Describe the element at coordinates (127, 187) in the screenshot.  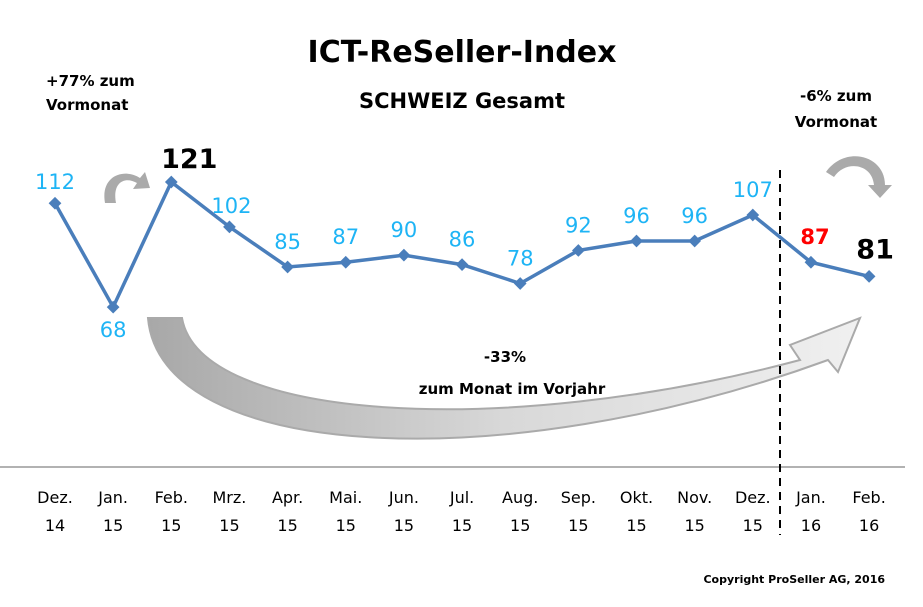
I see `small-curved-arrow-left-icon` at that location.